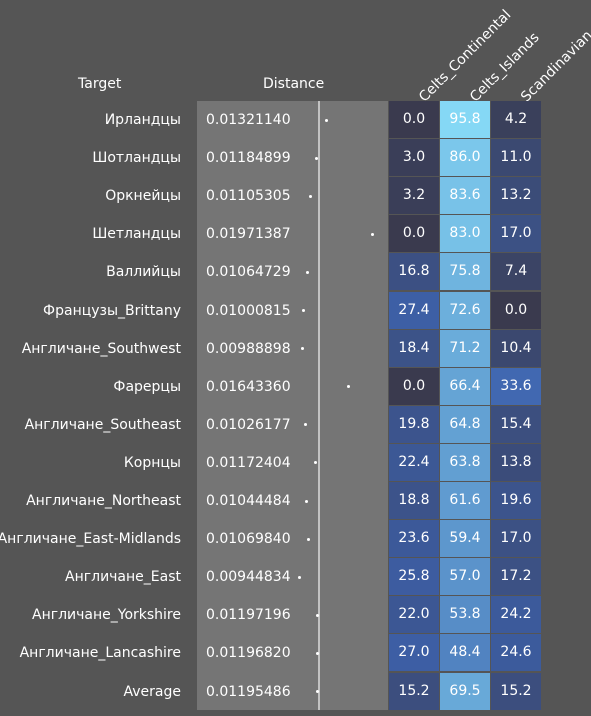 Image resolution: width=591 pixels, height=716 pixels. I want to click on distance-value: 0.01971387, so click(248, 234).